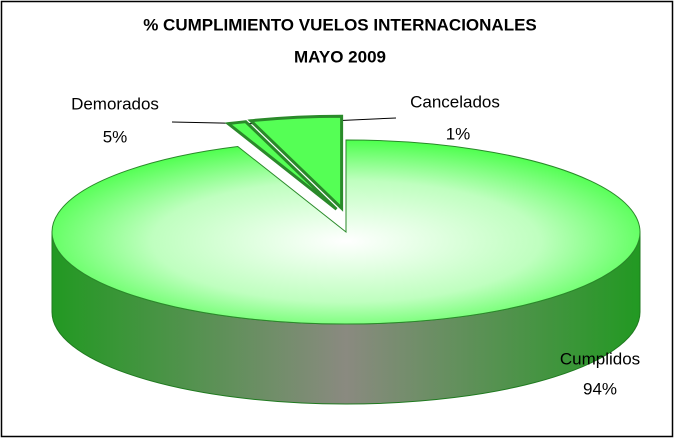 Image resolution: width=675 pixels, height=439 pixels. What do you see at coordinates (455, 101) in the screenshot?
I see `slice-label: Cancelados` at bounding box center [455, 101].